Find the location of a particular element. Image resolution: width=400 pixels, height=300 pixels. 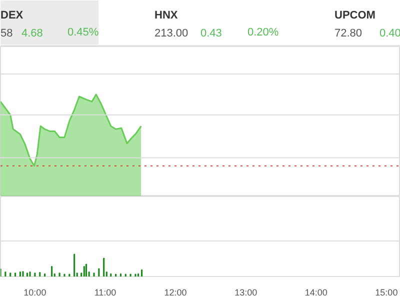

text: 213.00 is located at coordinates (171, 34).